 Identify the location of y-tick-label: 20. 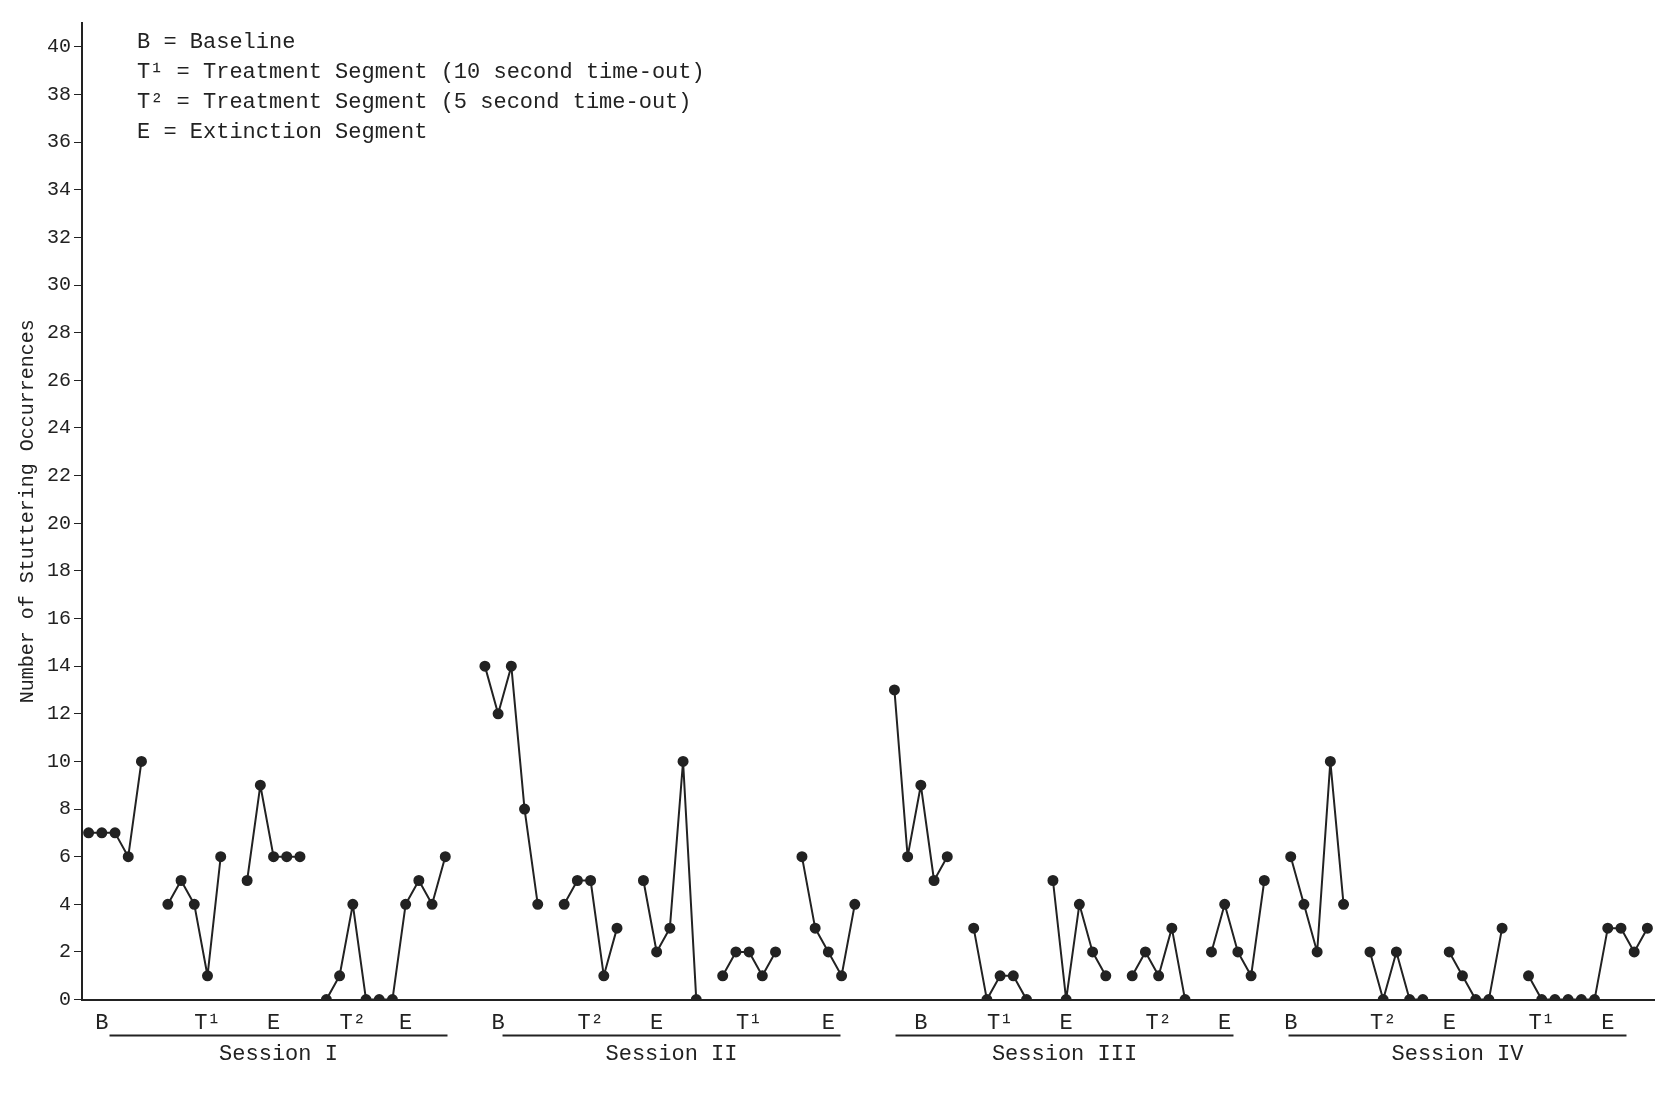
(58, 523).